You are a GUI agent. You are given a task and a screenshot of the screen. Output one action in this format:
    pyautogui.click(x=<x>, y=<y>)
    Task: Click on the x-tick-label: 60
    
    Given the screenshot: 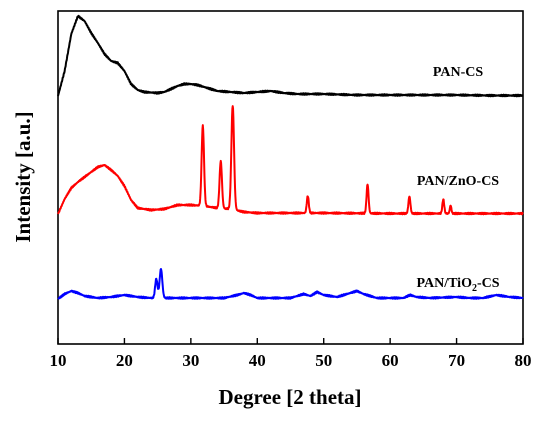 What is the action you would take?
    pyautogui.click(x=390, y=360)
    